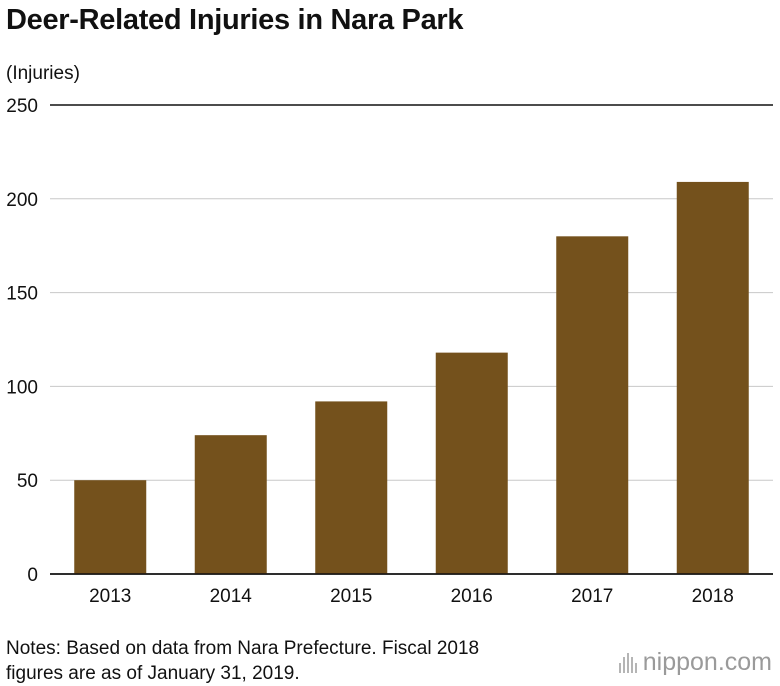 This screenshot has width=780, height=686. I want to click on y-axis-label: (Injuries), so click(43, 73).